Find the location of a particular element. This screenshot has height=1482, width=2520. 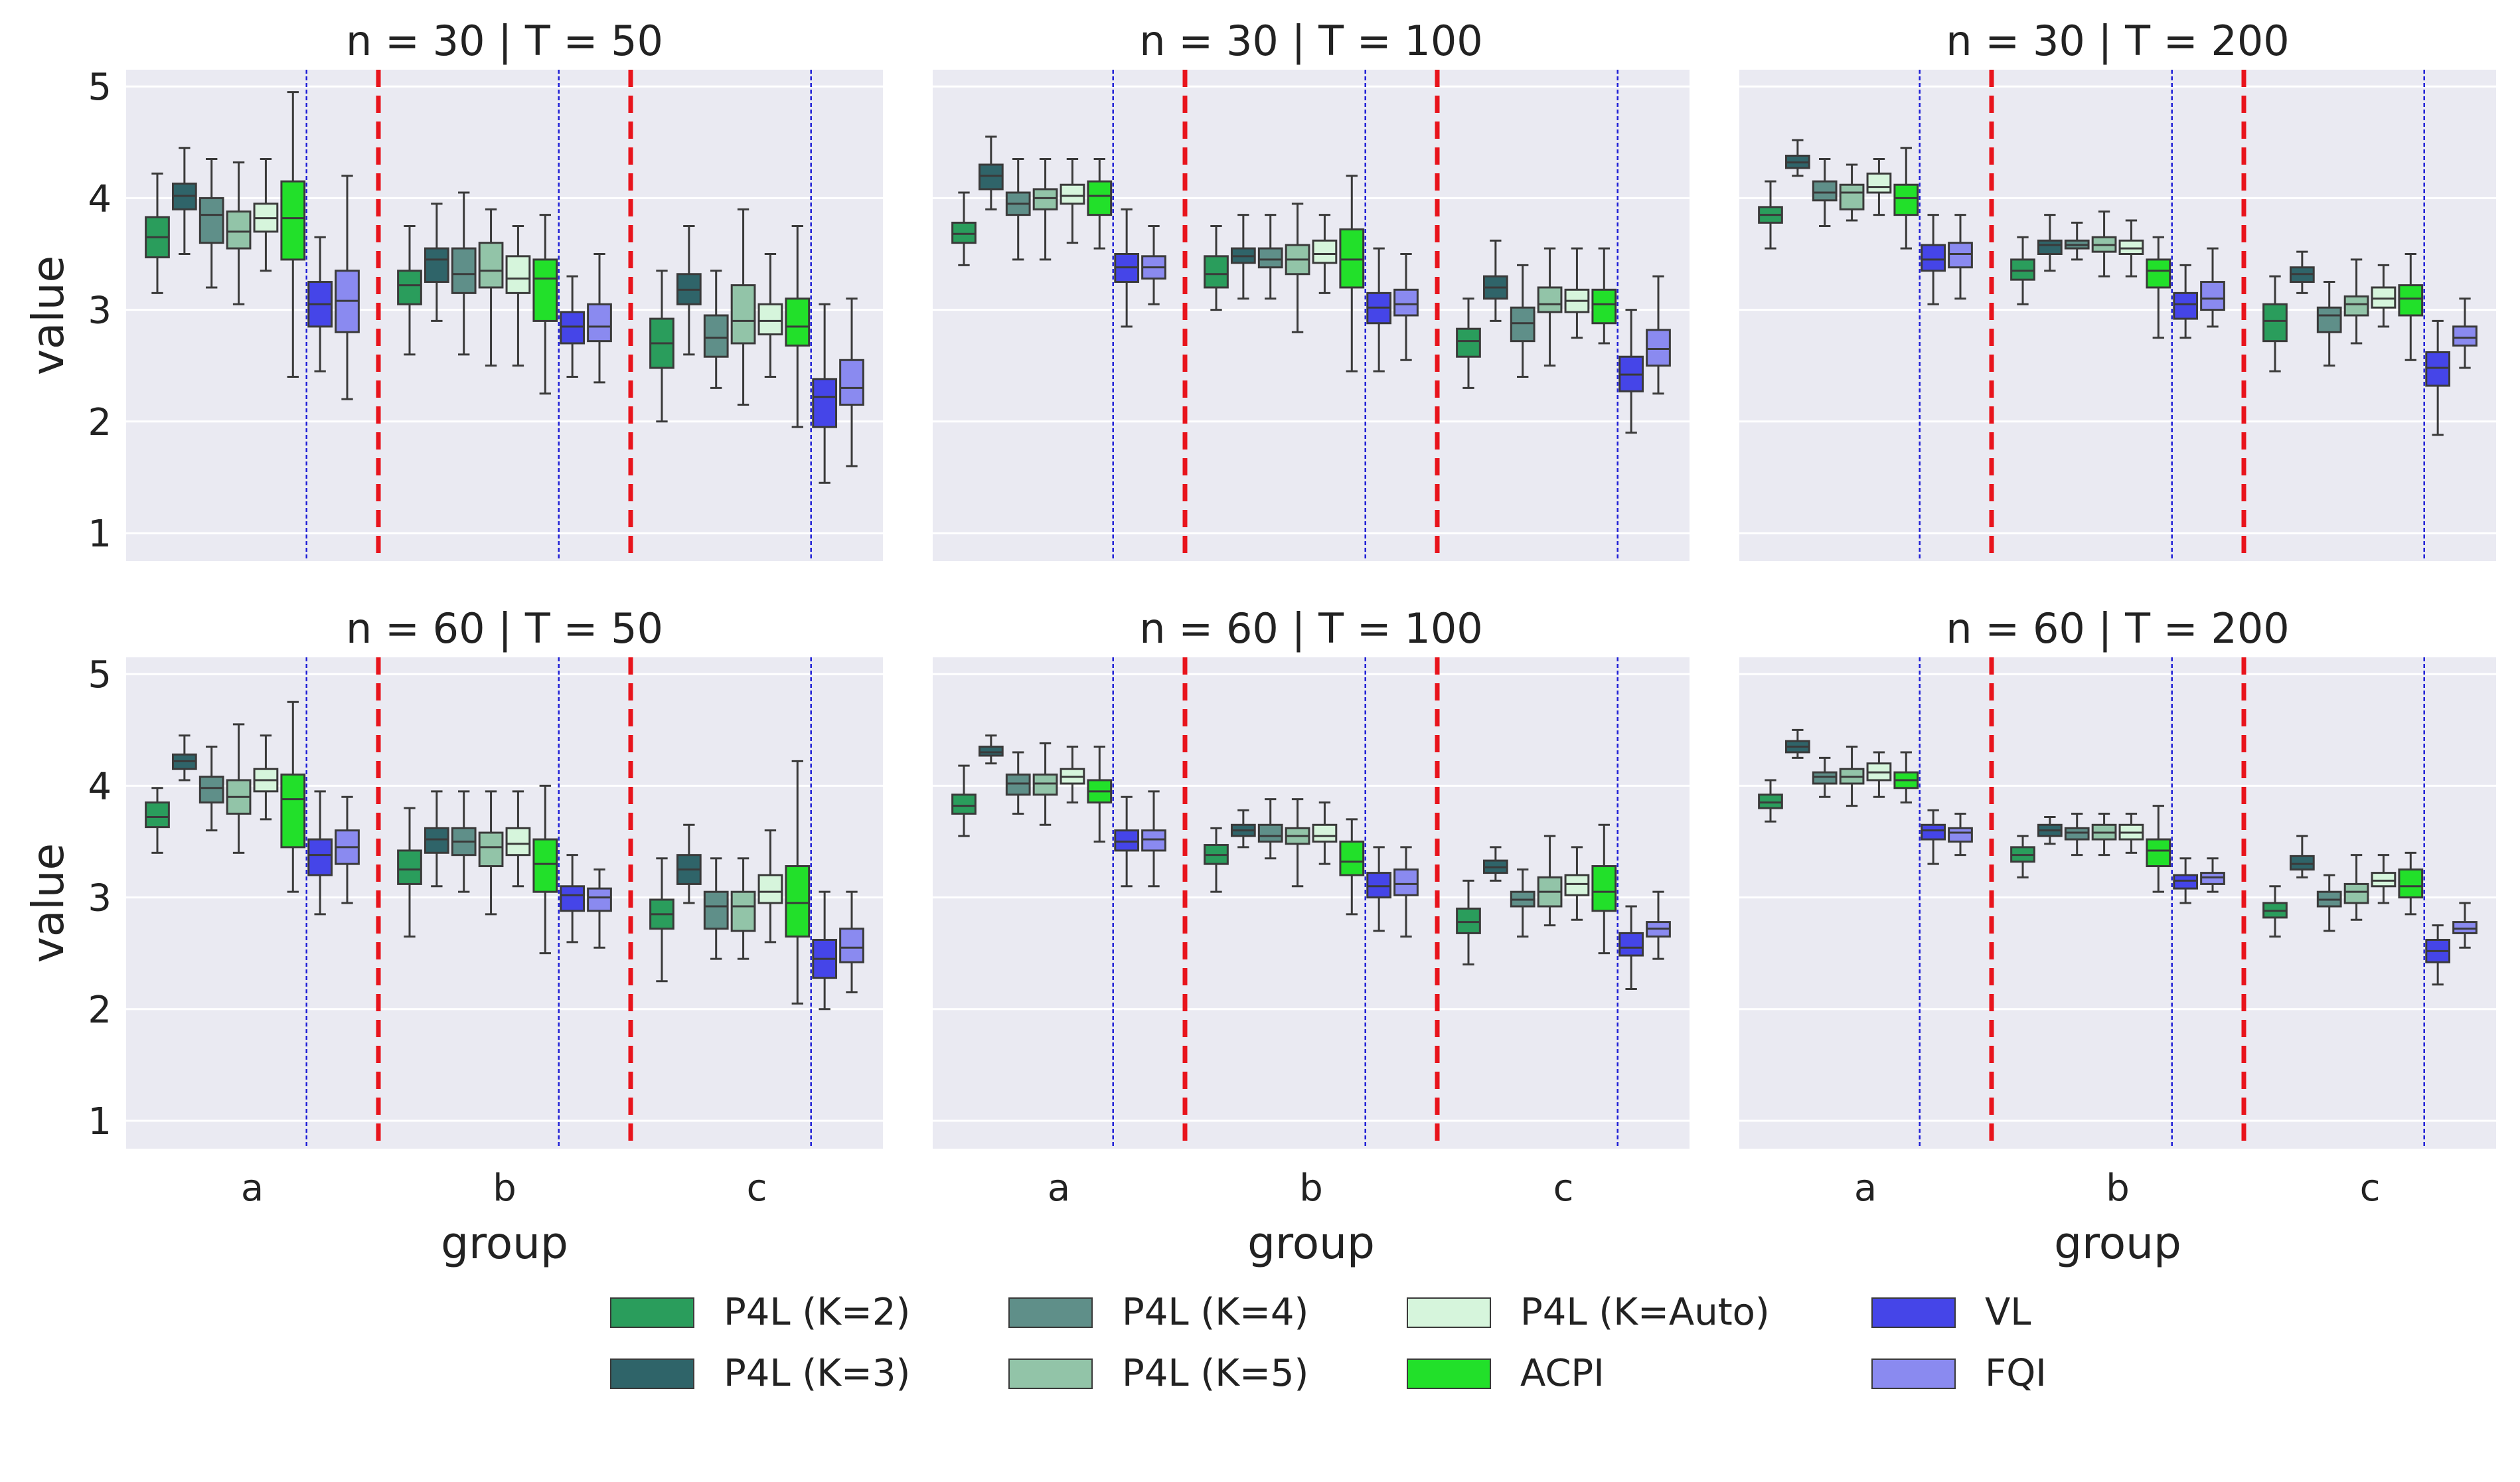

panel-title: n = 30 | T = 100 is located at coordinates (1310, 41).